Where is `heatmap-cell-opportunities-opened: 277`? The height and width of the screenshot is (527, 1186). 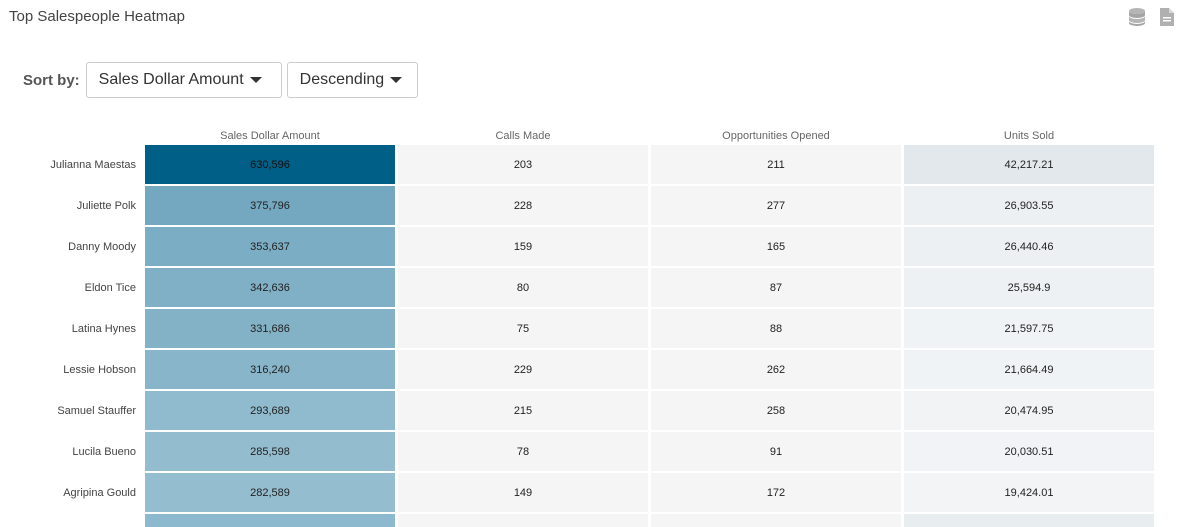
heatmap-cell-opportunities-opened: 277 is located at coordinates (776, 205).